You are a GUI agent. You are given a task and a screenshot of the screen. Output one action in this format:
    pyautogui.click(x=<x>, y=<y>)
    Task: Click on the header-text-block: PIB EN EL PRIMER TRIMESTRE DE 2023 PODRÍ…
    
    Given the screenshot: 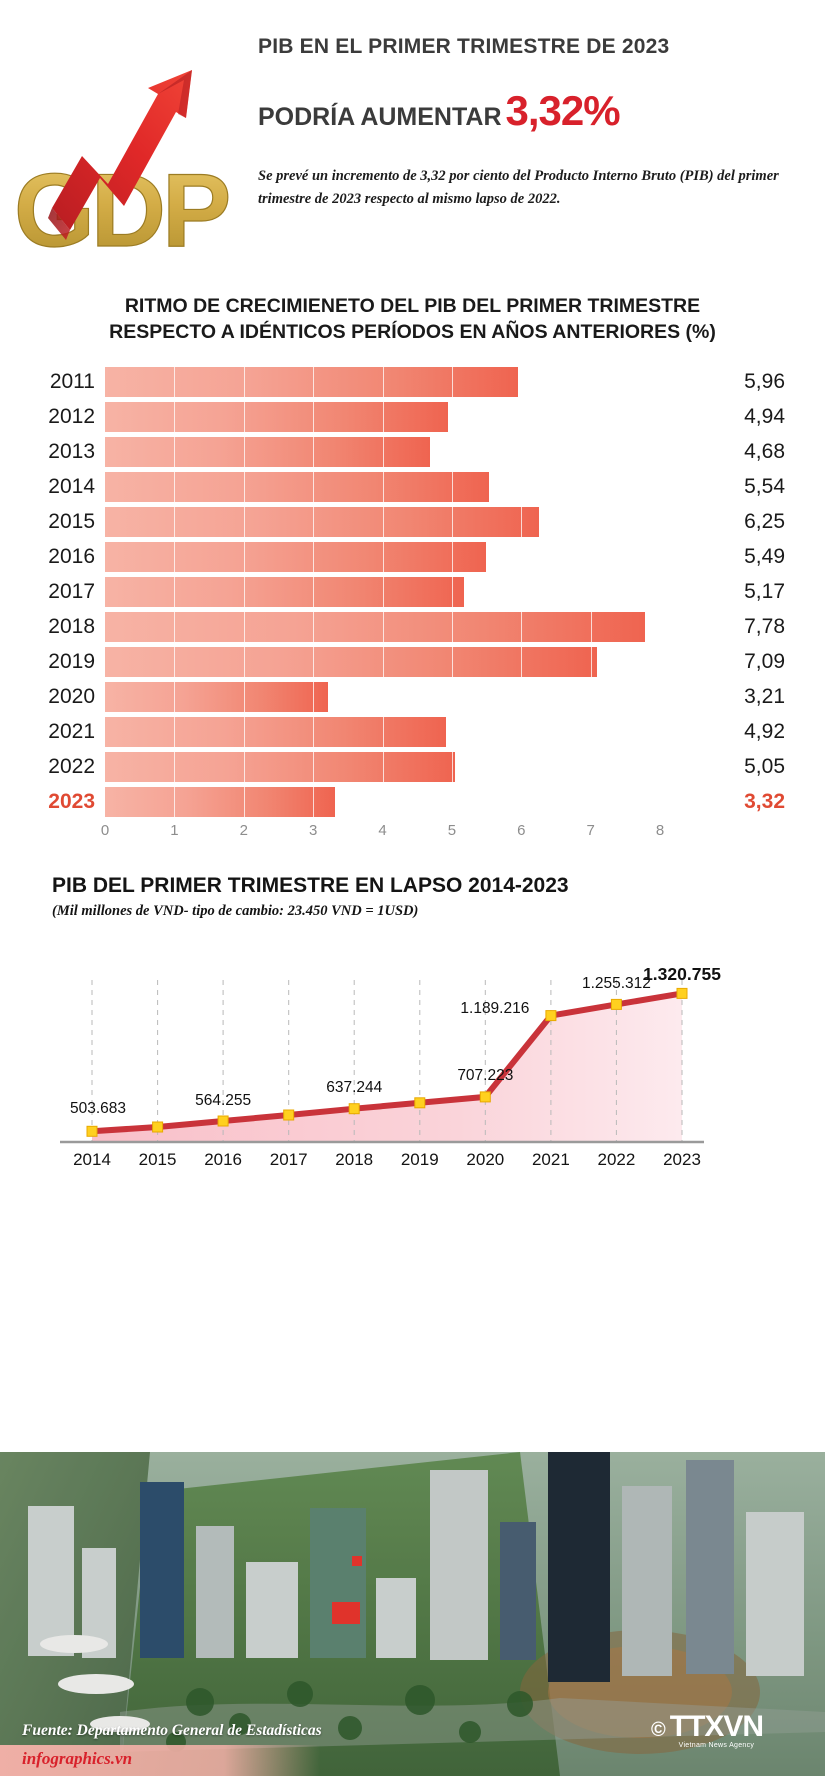 What is the action you would take?
    pyautogui.click(x=534, y=122)
    